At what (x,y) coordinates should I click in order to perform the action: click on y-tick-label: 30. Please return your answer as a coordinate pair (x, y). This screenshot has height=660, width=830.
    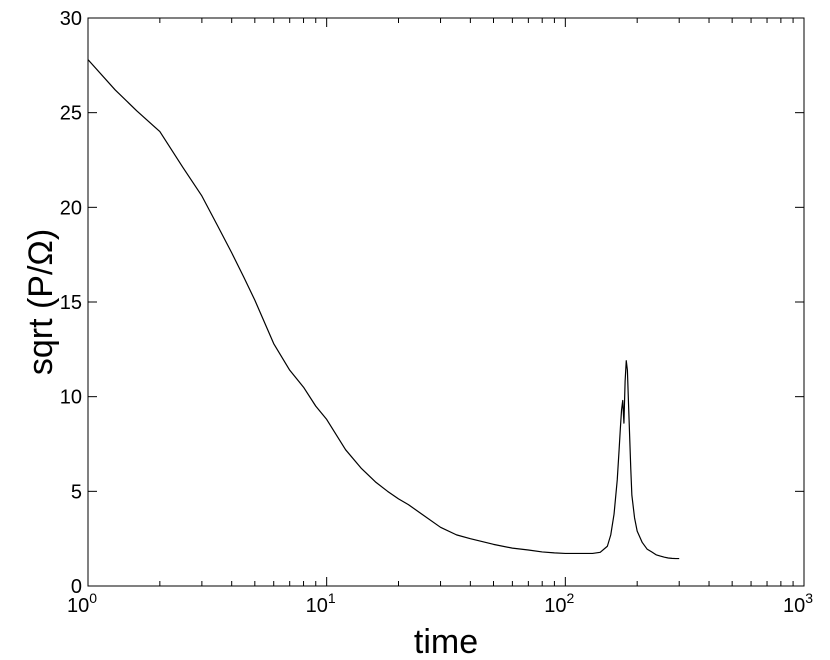
    Looking at the image, I should click on (71, 19).